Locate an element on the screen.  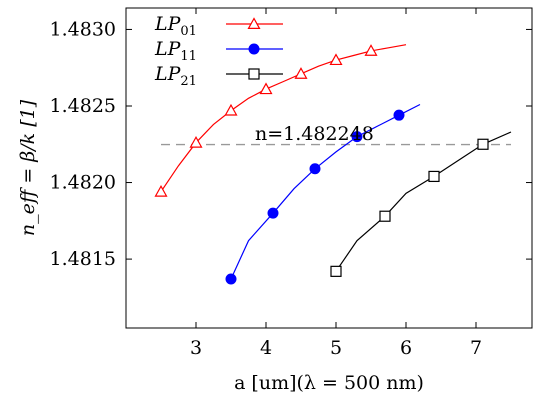
x-tick-label: 6 is located at coordinates (406, 348).